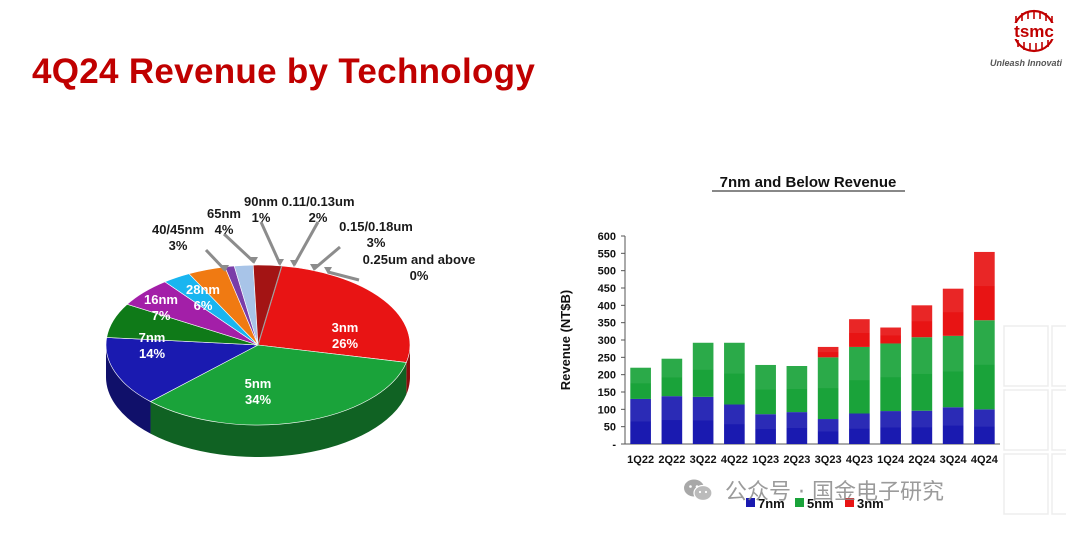  What do you see at coordinates (734, 414) in the screenshot?
I see `bar-sheen-7nm-4q22` at bounding box center [734, 414].